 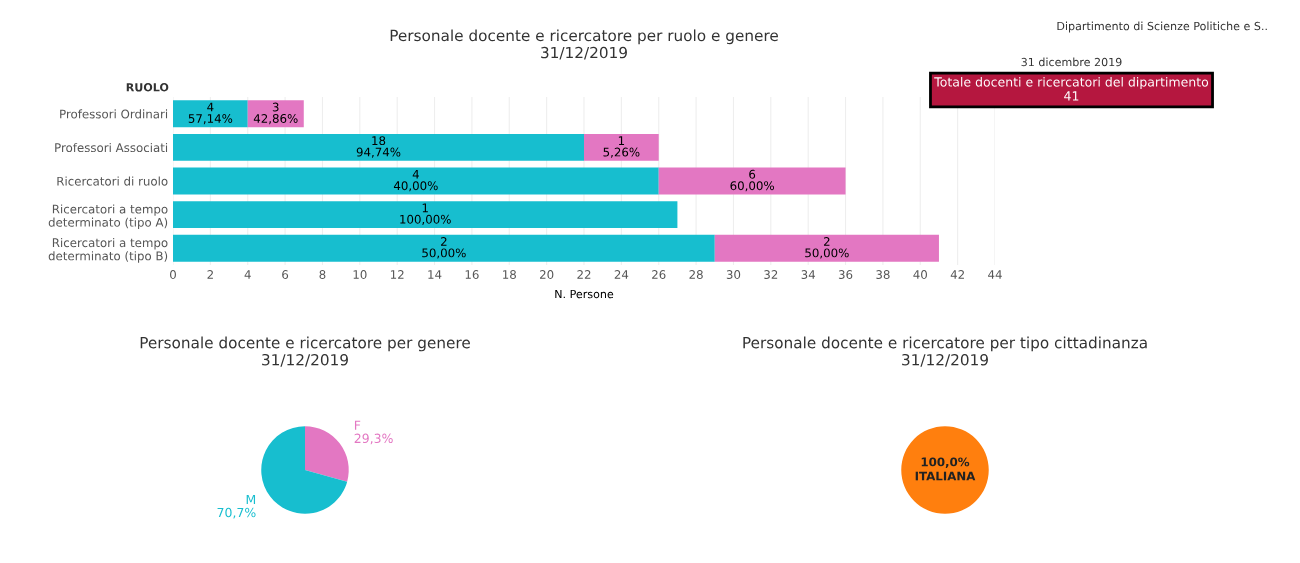 I want to click on data-label: 100,0%, so click(x=945, y=462).